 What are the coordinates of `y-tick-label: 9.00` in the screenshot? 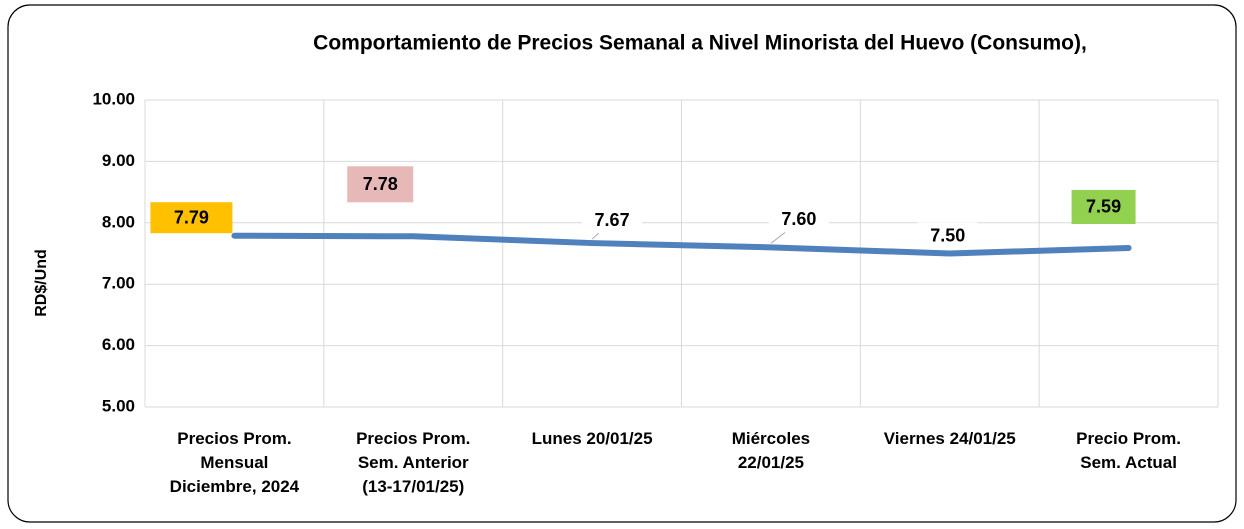 It's located at (118, 160).